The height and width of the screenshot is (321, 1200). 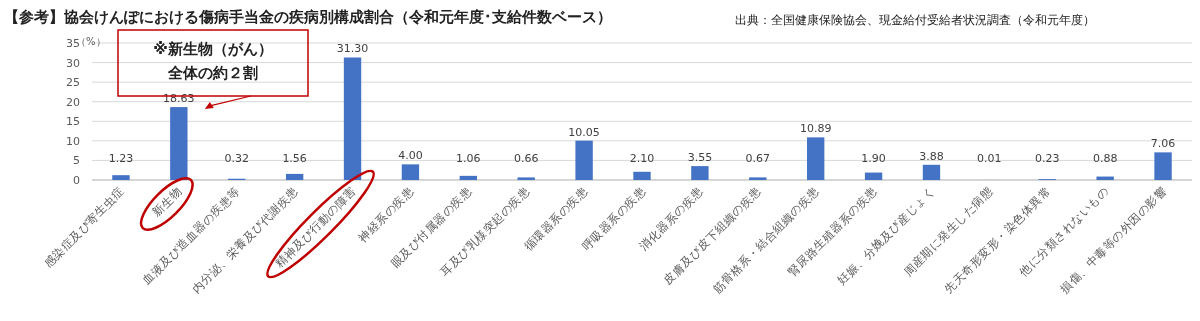 What do you see at coordinates (526, 159) in the screenshot?
I see `data-label: 0.66` at bounding box center [526, 159].